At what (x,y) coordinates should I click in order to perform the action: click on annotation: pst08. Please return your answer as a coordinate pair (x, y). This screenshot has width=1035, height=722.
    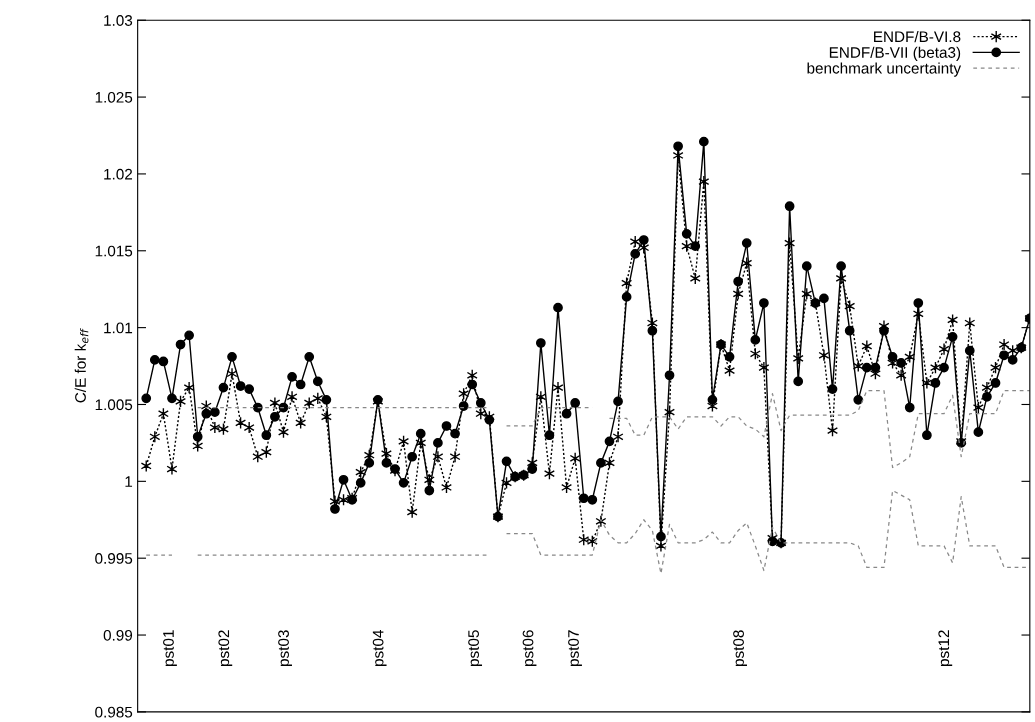
    Looking at the image, I should click on (740, 648).